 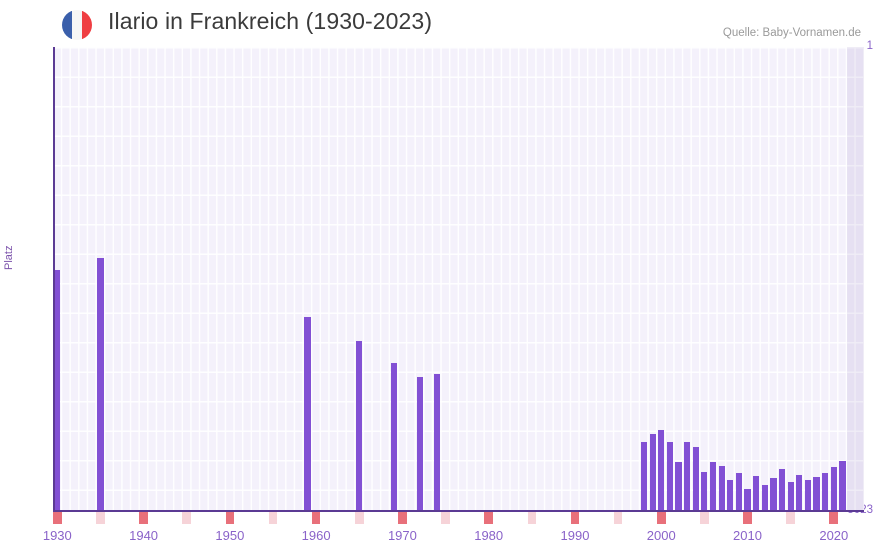 What do you see at coordinates (458, 518) in the screenshot?
I see `x-axis-tick-band` at bounding box center [458, 518].